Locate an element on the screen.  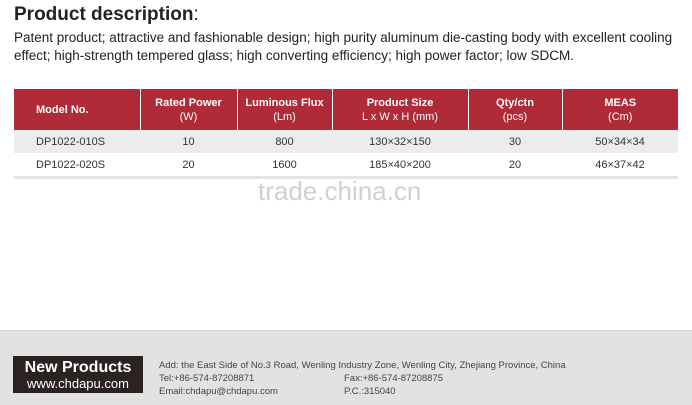
page-title: Product description: is located at coordinates (106, 14).